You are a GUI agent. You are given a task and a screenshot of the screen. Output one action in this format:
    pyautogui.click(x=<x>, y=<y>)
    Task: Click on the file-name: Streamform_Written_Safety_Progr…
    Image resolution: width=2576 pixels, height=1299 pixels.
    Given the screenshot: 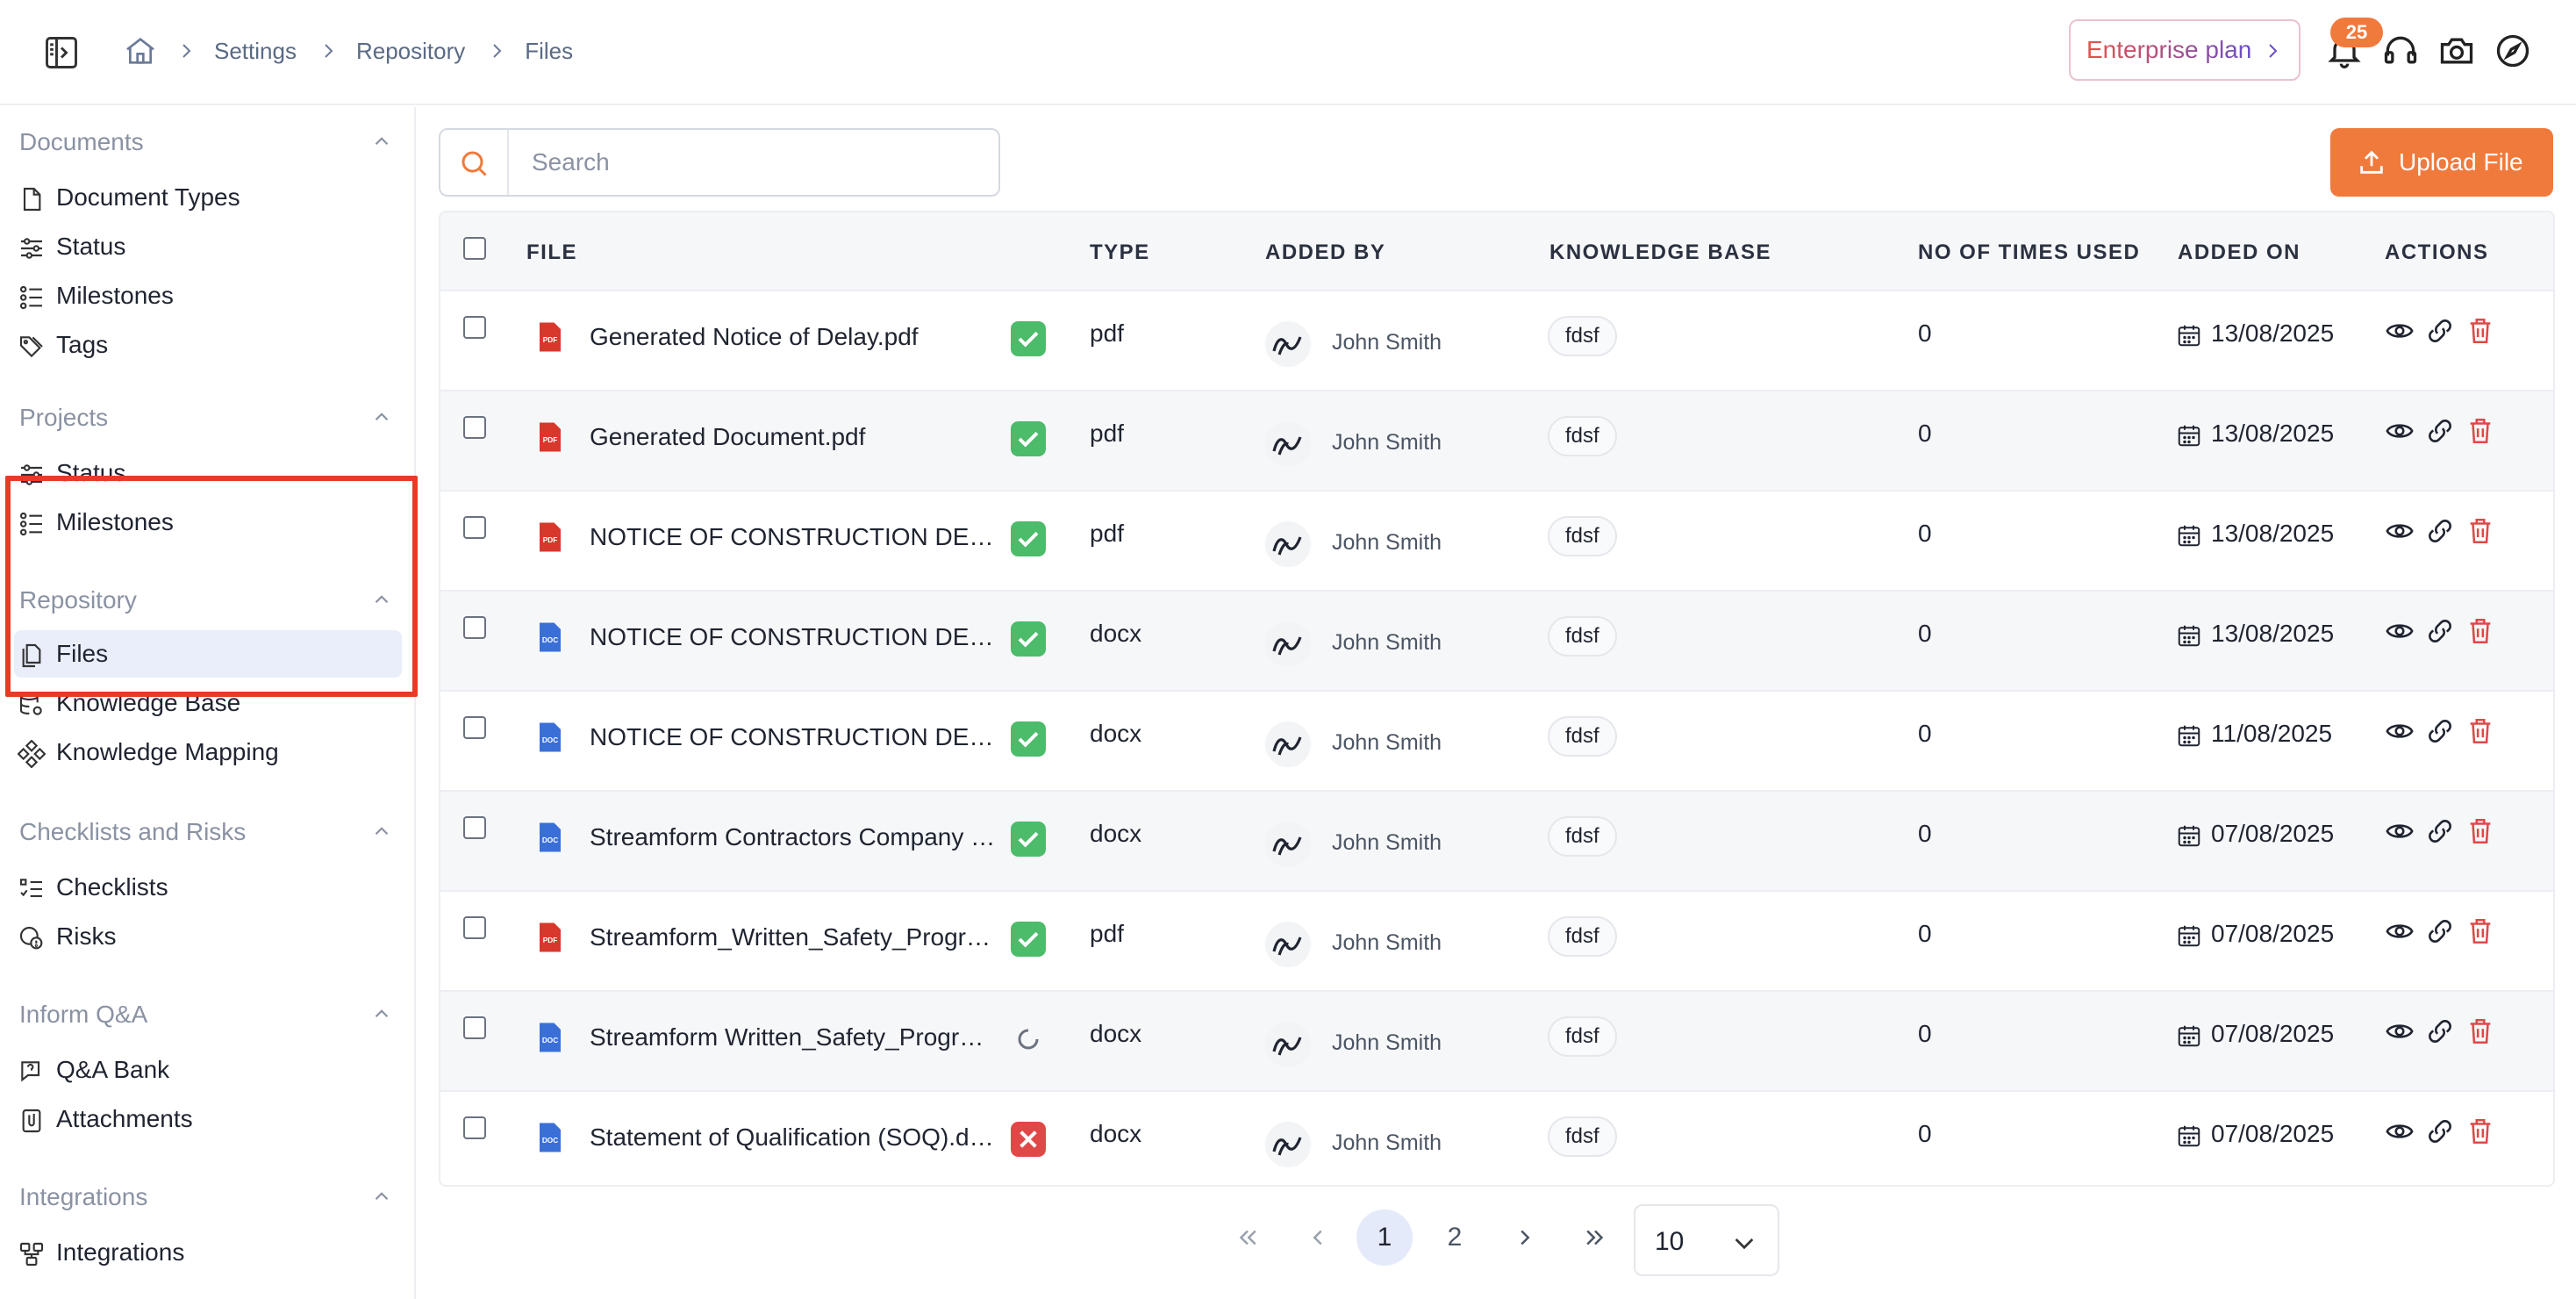 What is the action you would take?
    pyautogui.click(x=790, y=937)
    